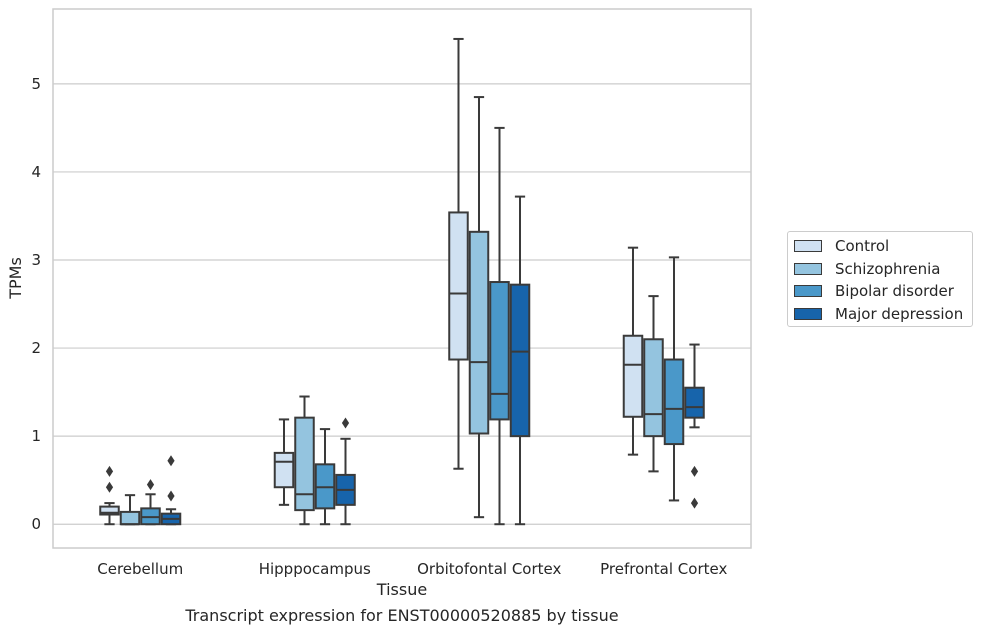 This screenshot has height=634, width=983. I want to click on legend-item: Bipolar disorder, so click(874, 291).